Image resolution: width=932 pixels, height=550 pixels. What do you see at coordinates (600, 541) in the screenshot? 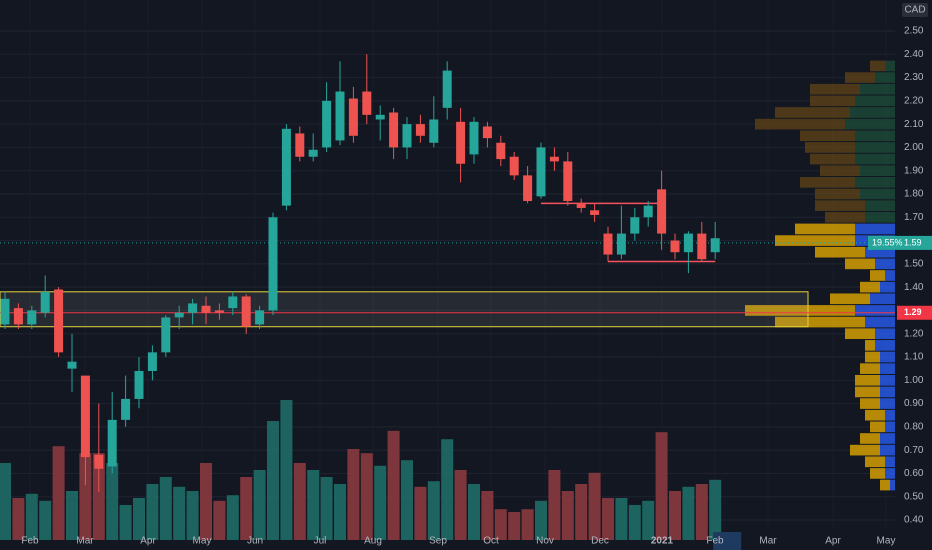
I see `x-tick-label: Dec` at bounding box center [600, 541].